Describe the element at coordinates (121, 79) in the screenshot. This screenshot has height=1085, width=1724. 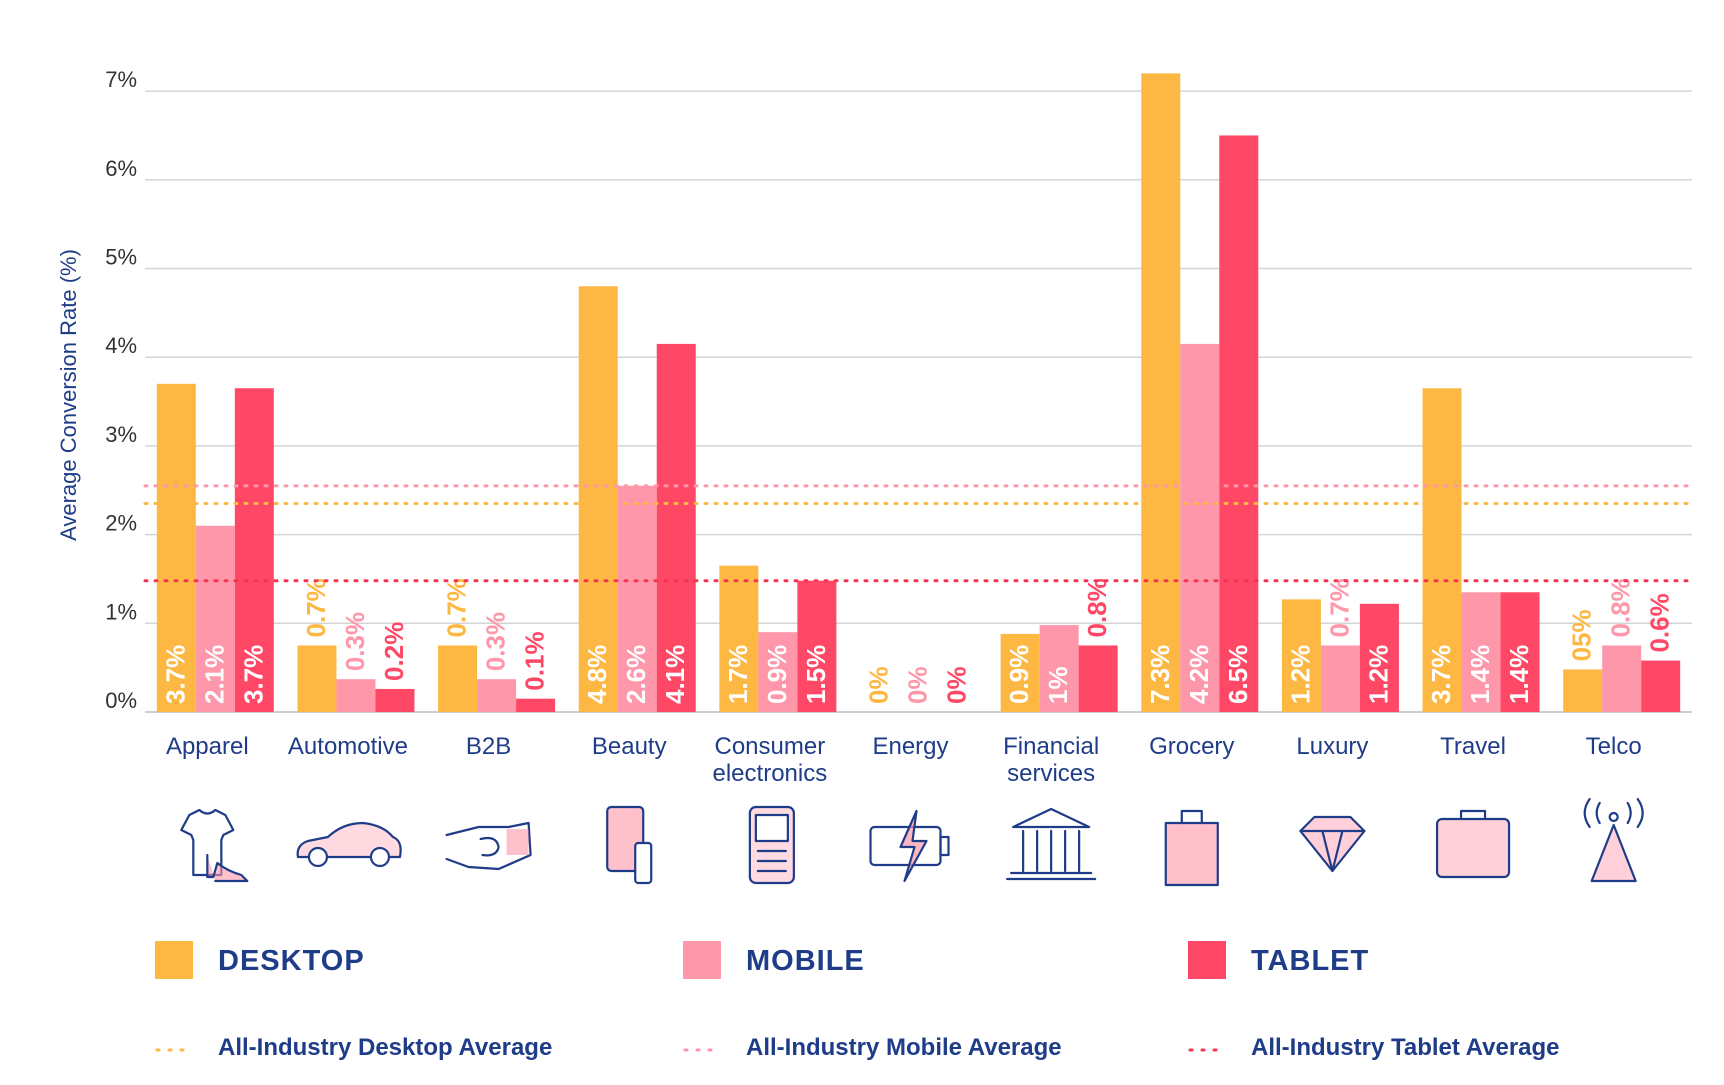
I see `y-tick-label: 7%` at that location.